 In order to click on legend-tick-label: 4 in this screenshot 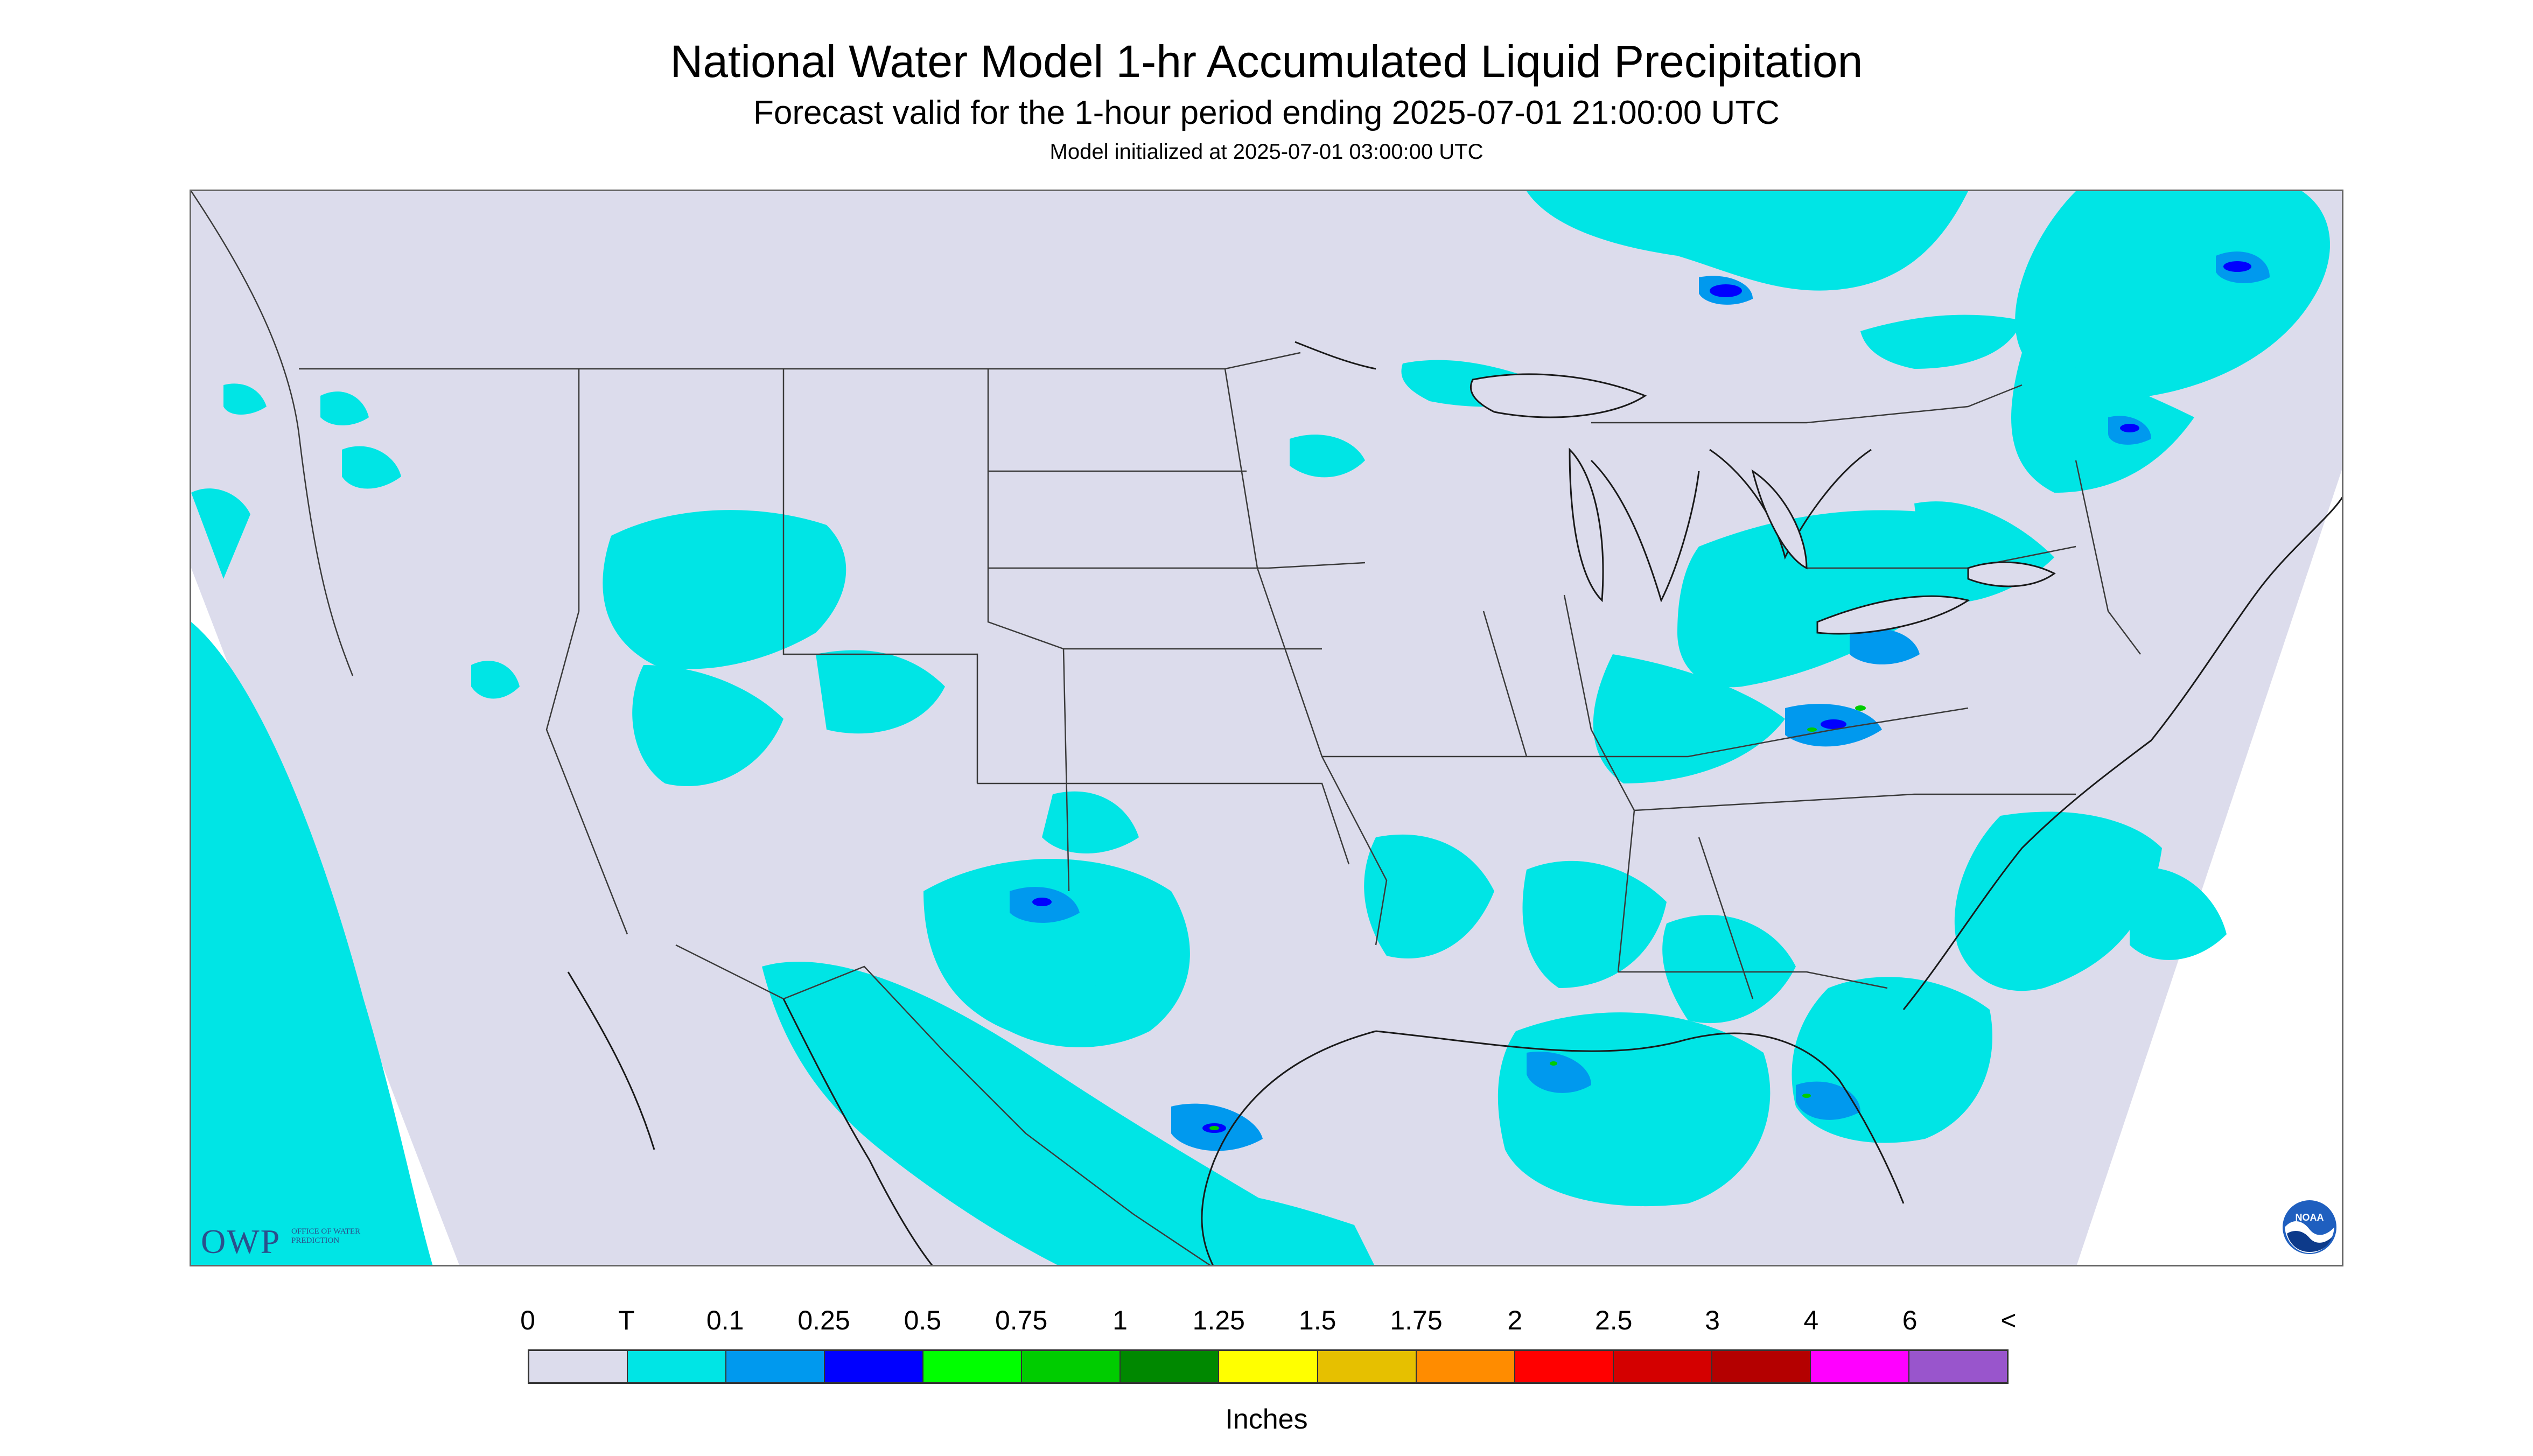, I will do `click(1811, 1320)`.